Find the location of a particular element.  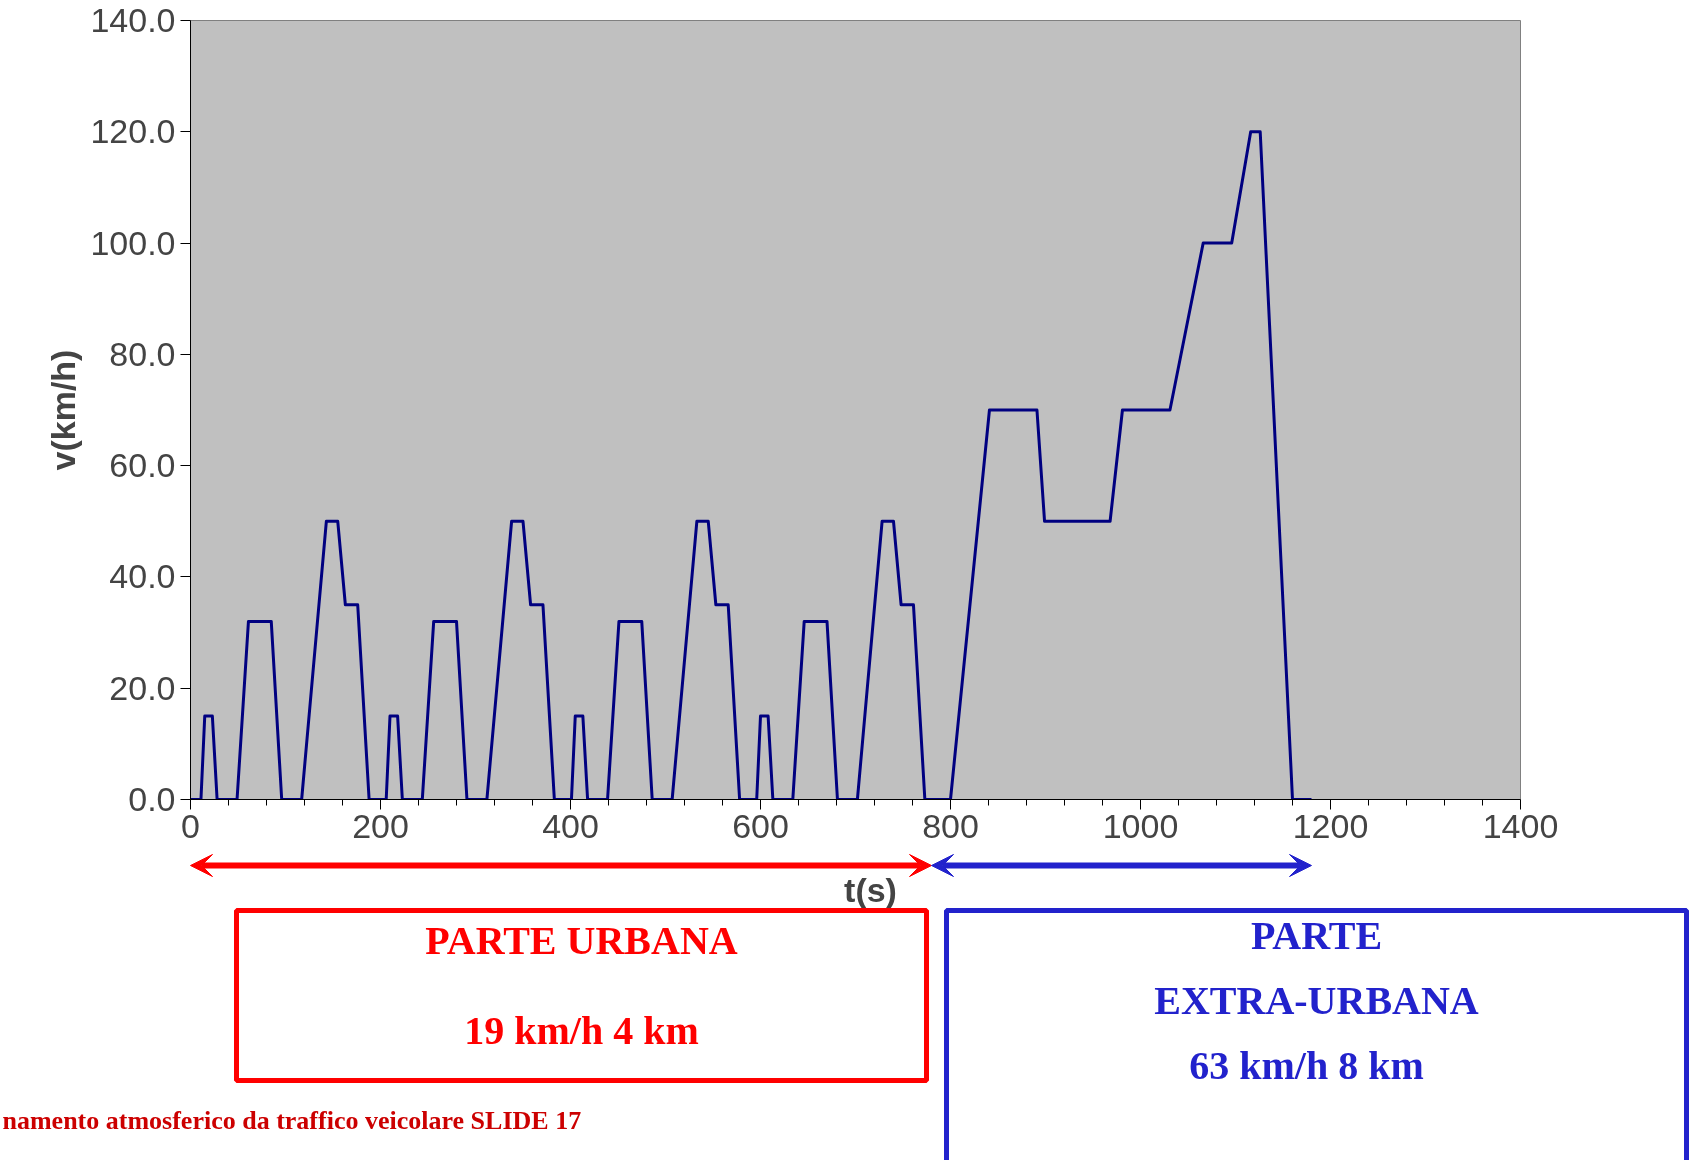

x-tick-label: 1000 is located at coordinates (1140, 825).